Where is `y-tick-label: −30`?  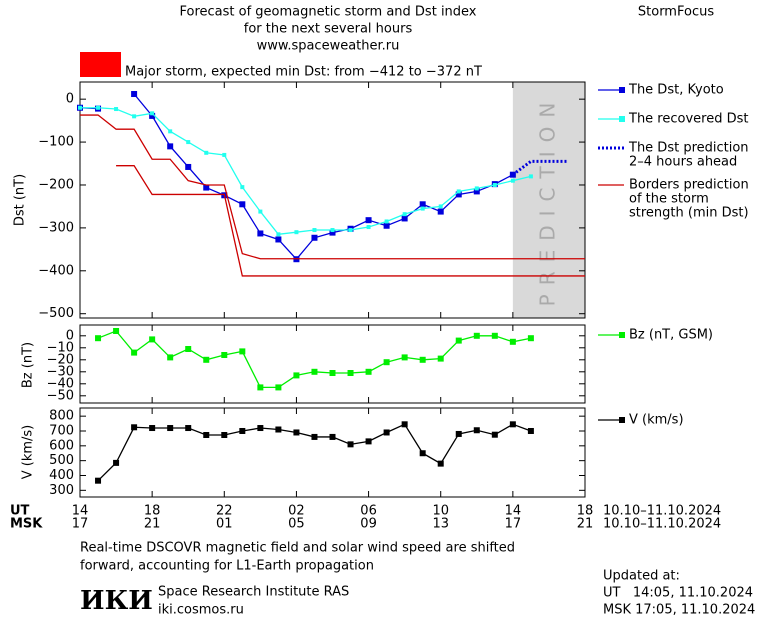 y-tick-label: −30 is located at coordinates (60, 371).